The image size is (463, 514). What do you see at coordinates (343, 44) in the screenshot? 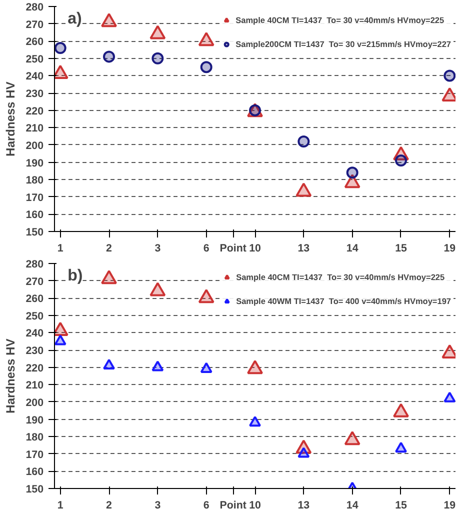
I see `legend-label: Sample200CM TI=1437 To= 30 v=215mm/s HVmoy=227` at bounding box center [343, 44].